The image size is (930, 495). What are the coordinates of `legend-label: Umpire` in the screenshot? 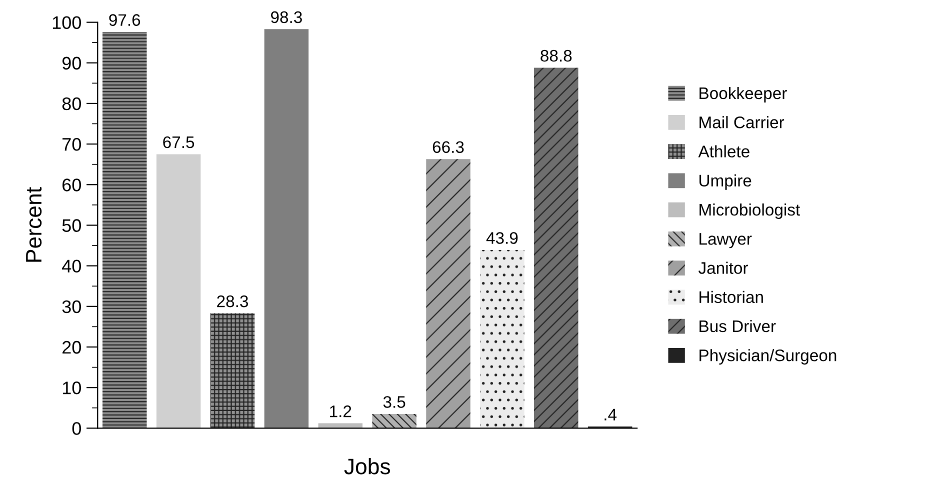 It's located at (726, 182).